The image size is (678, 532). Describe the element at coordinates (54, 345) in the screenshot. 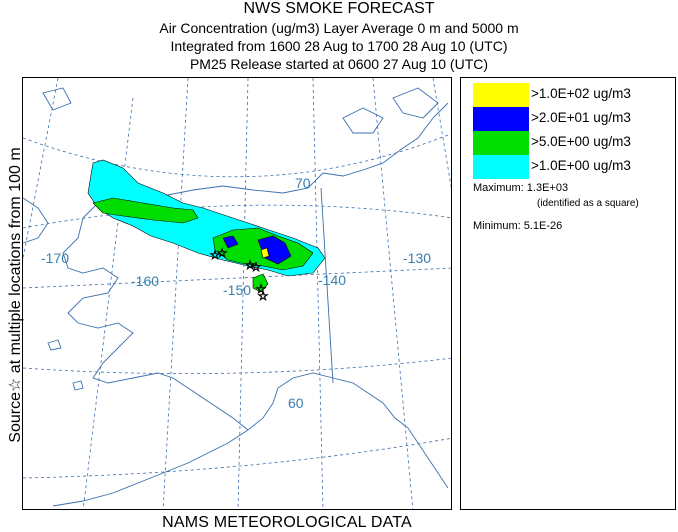

I see `island-d` at that location.